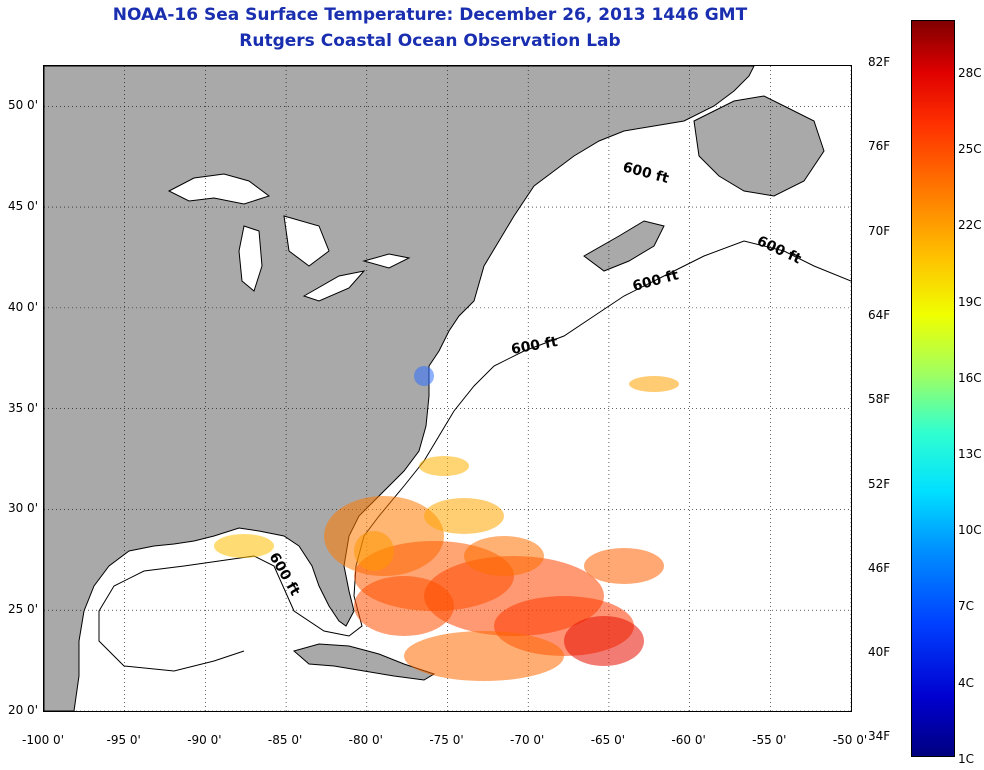 The width and height of the screenshot is (984, 770). I want to click on x-tick-label: -60 0', so click(688, 740).